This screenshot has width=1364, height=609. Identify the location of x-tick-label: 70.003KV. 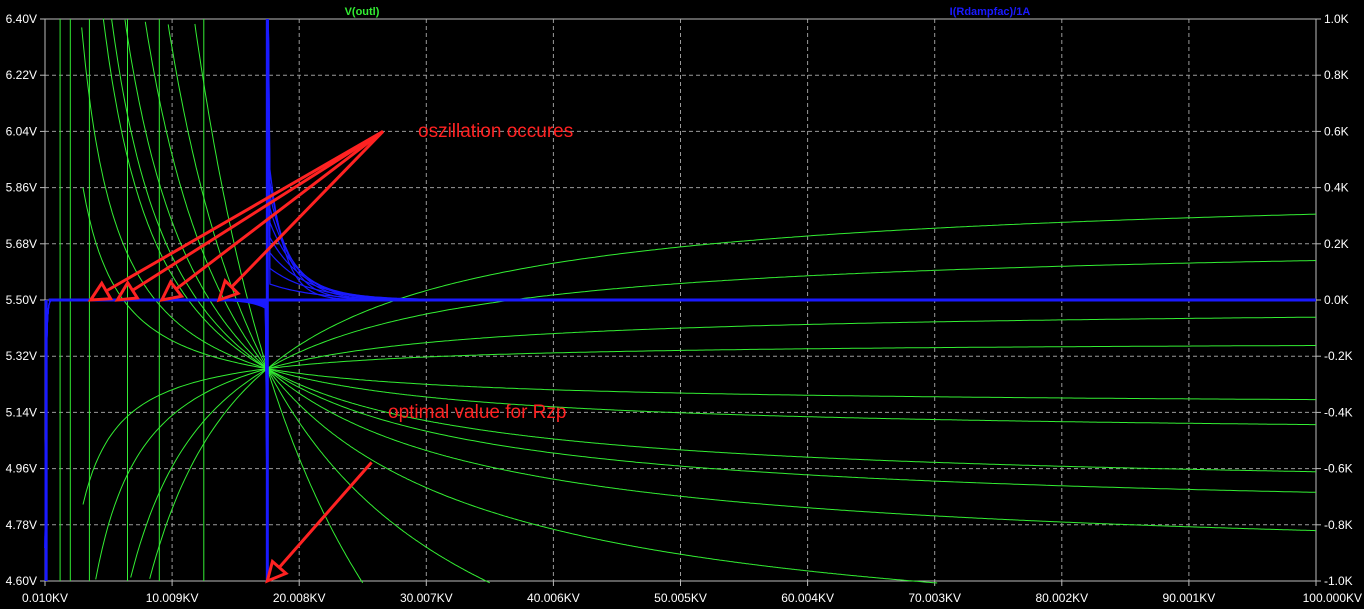
(934, 598).